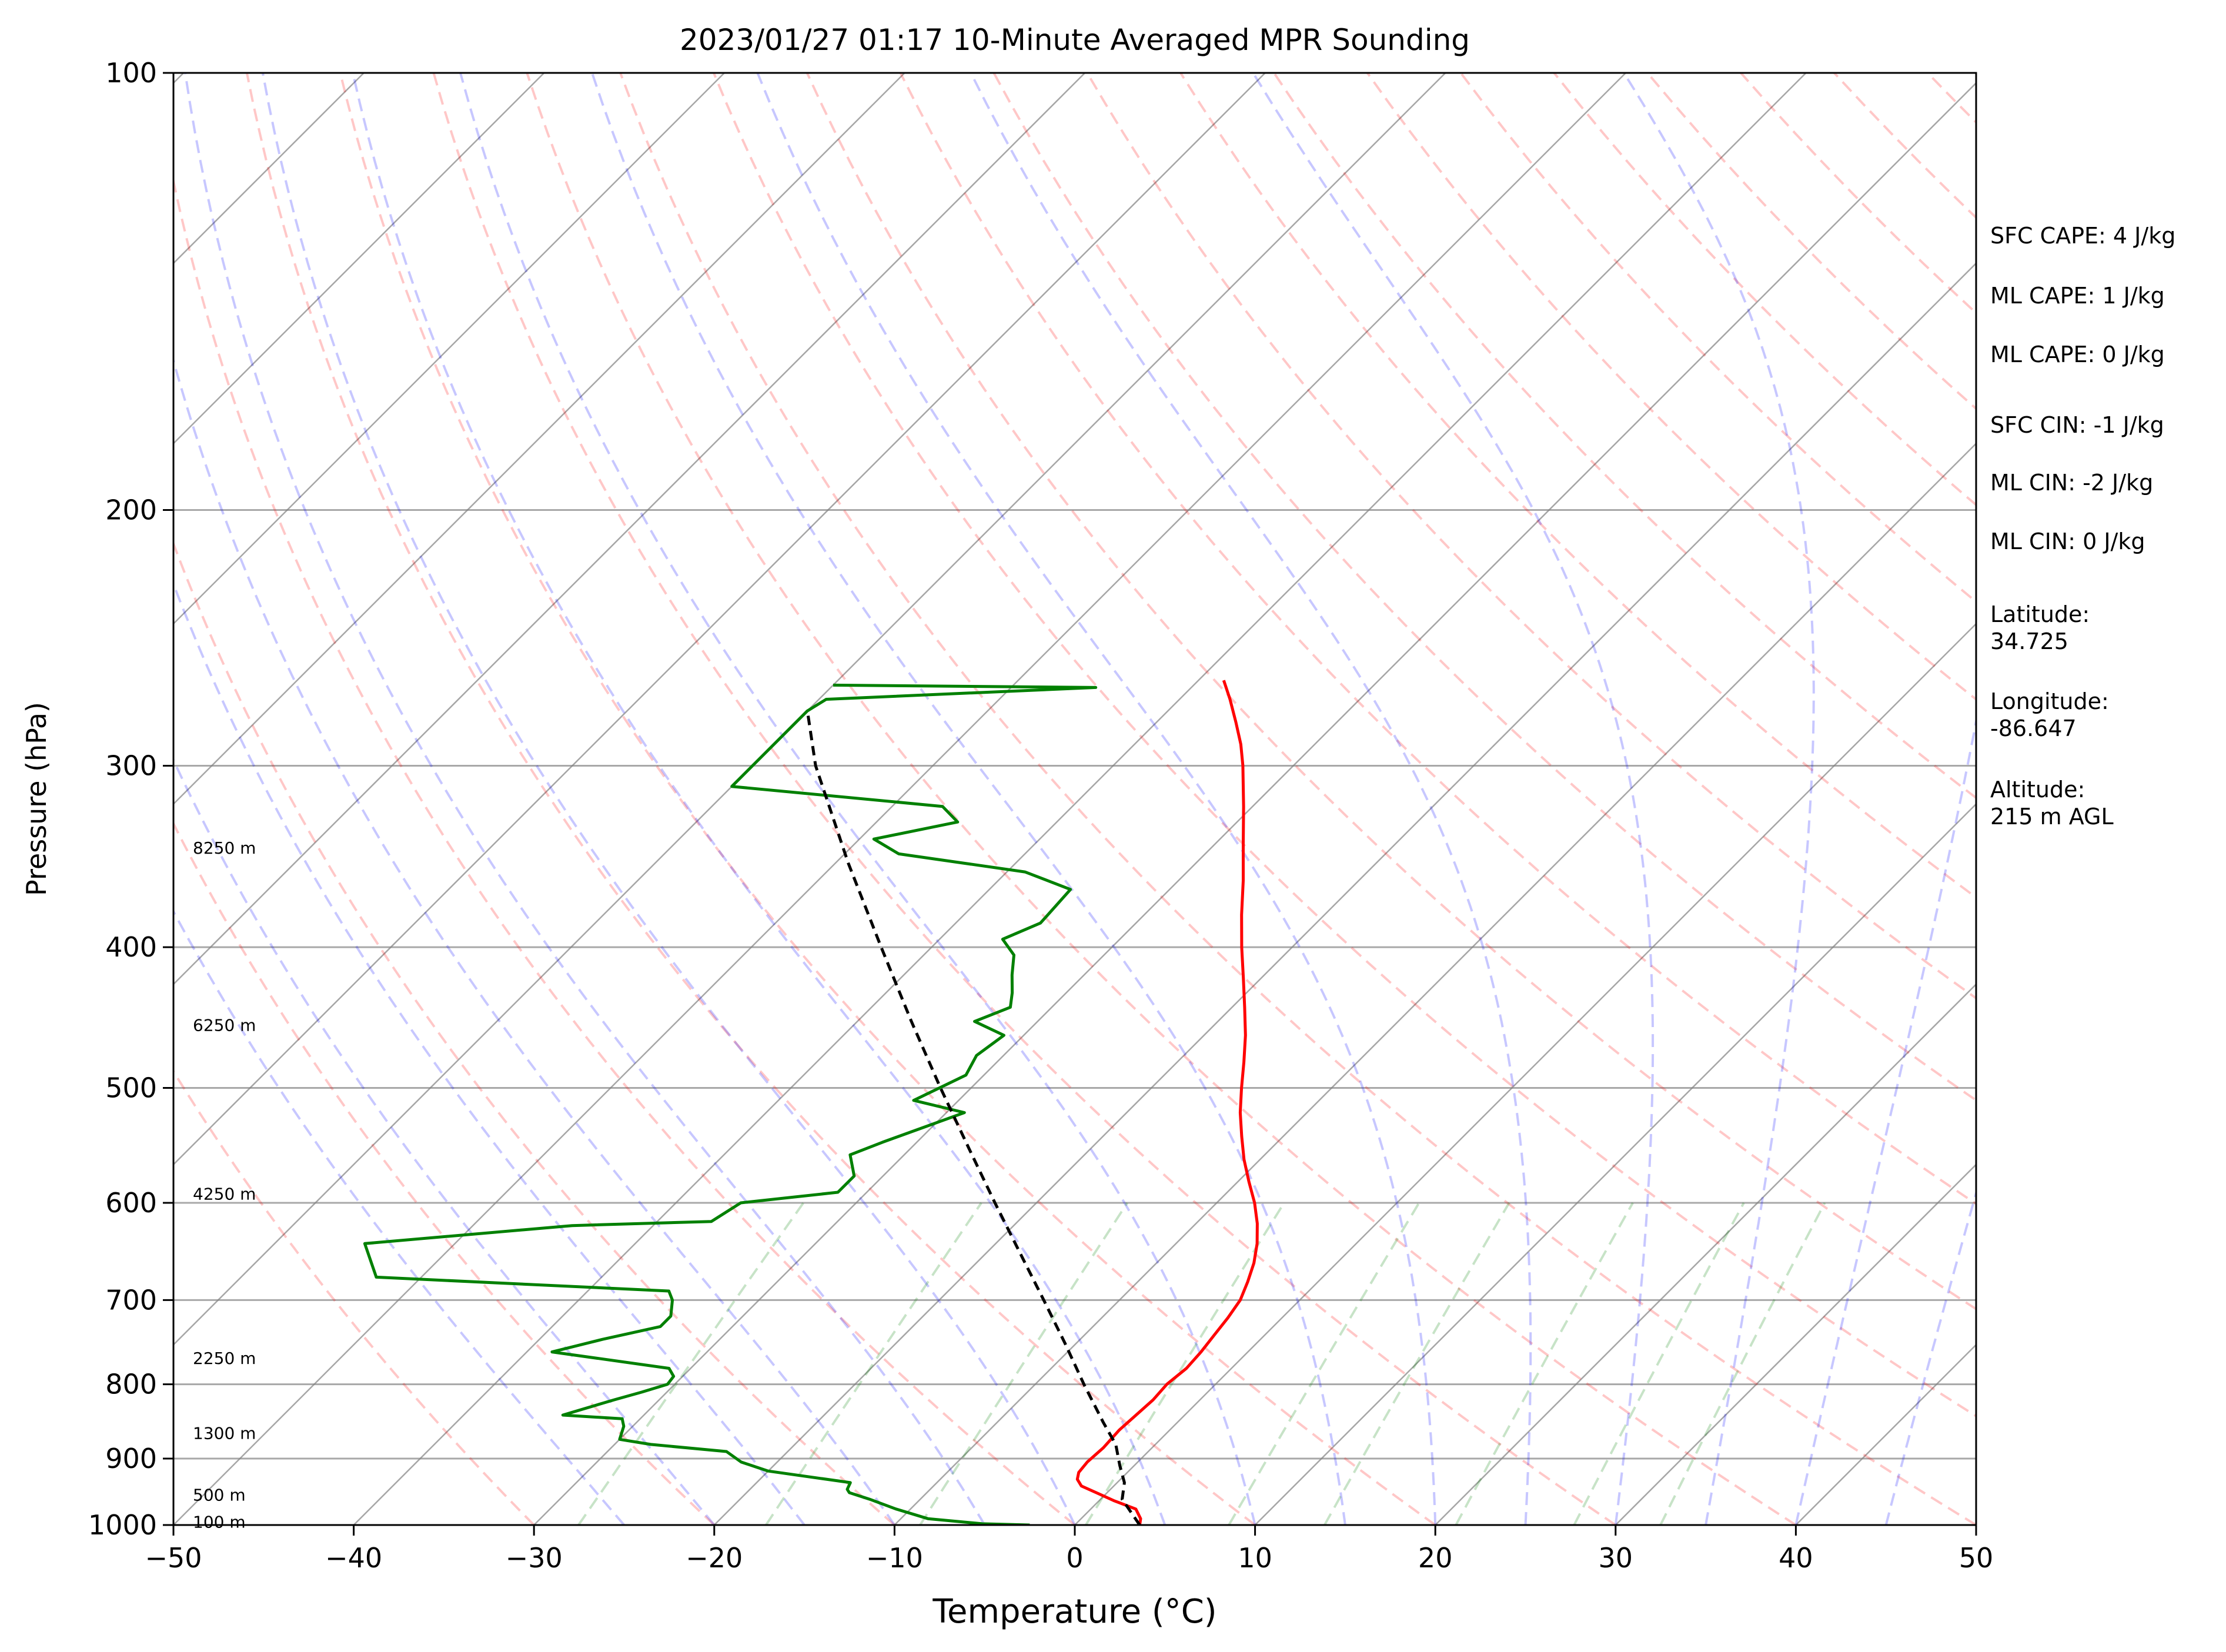  Describe the element at coordinates (173, 1558) in the screenshot. I see `x-tick-label: −50` at that location.